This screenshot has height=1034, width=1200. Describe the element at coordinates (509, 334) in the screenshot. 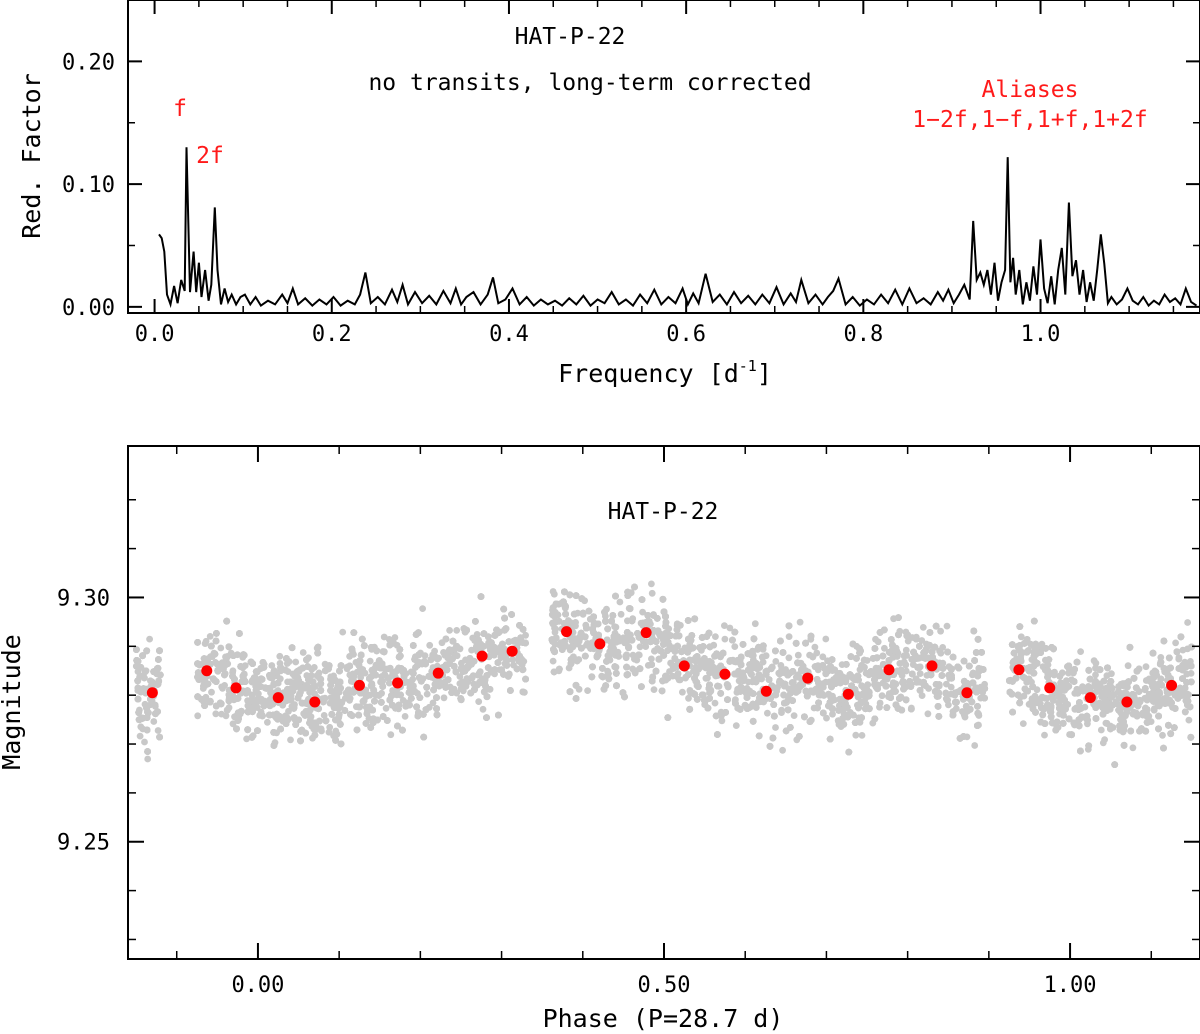

I see `periodogram-x-tick-label: 0.4` at that location.